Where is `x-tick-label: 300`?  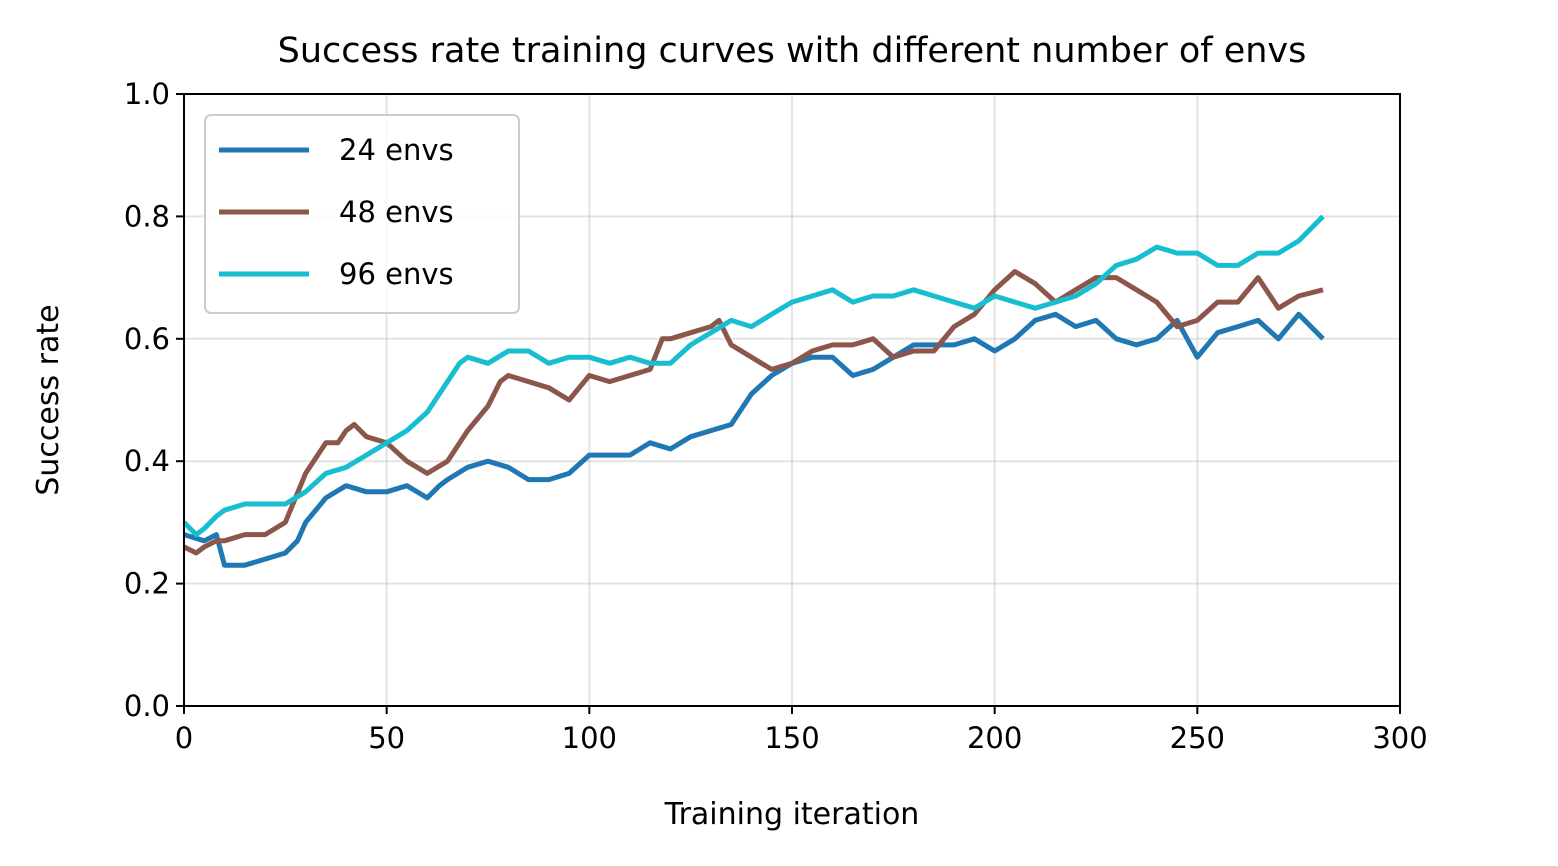
x-tick-label: 300 is located at coordinates (1399, 738).